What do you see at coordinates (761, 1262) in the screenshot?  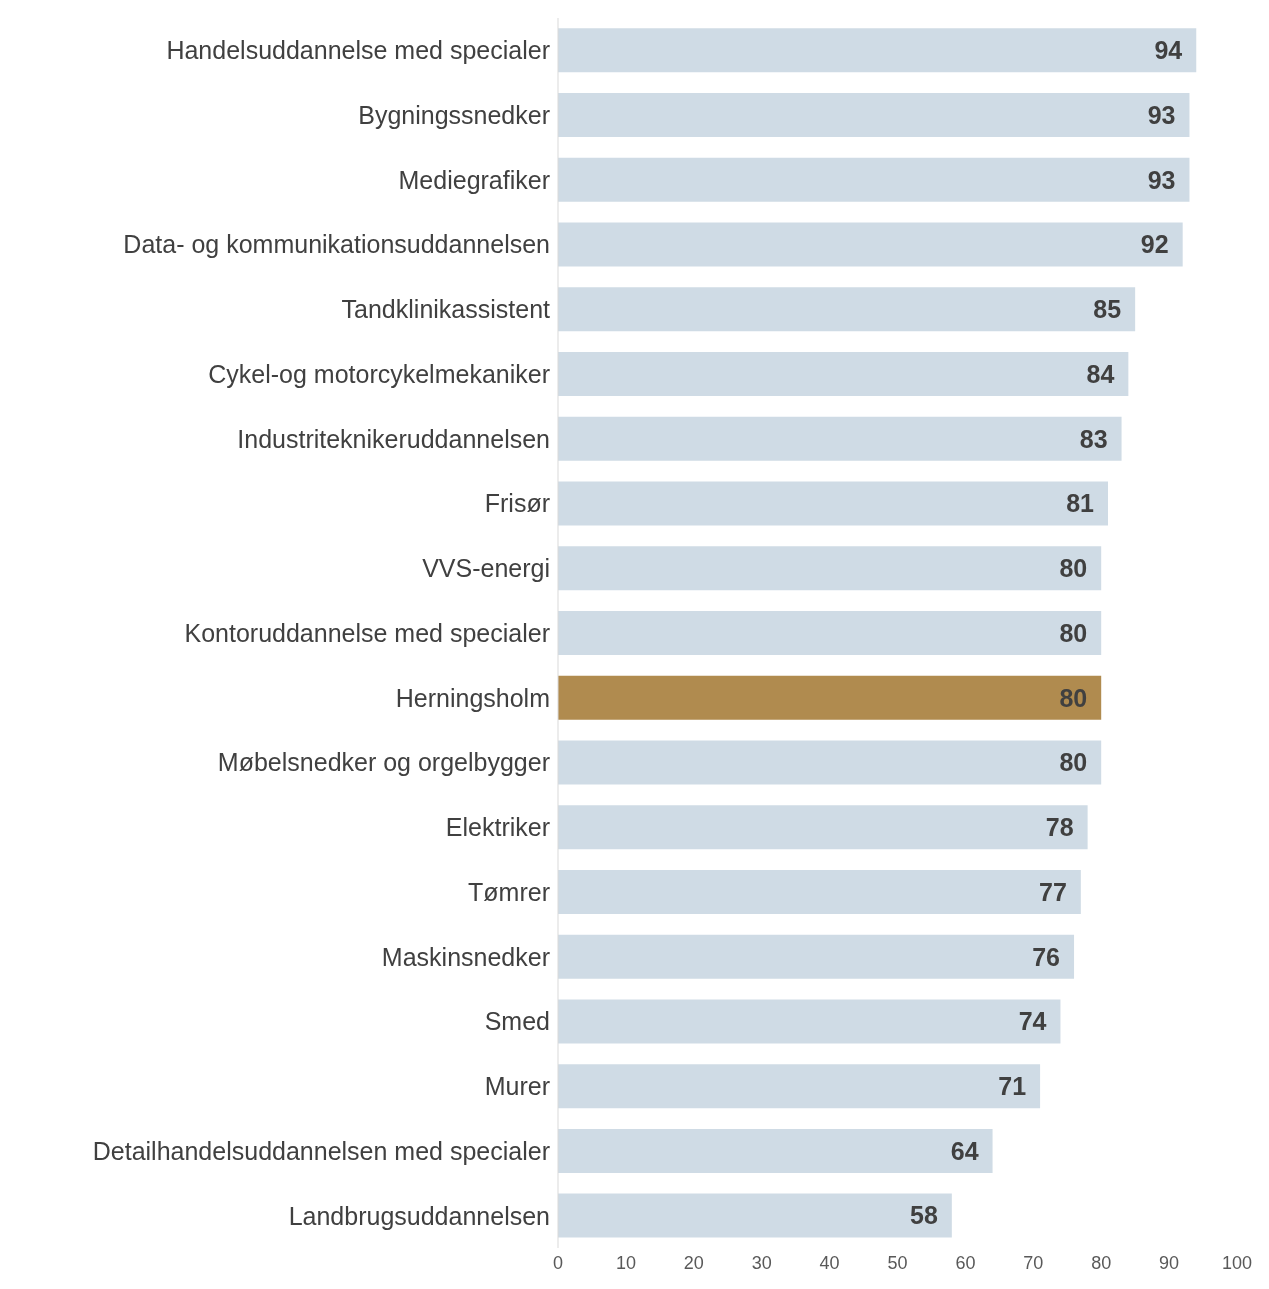 I see `x-tick-label: 30` at bounding box center [761, 1262].